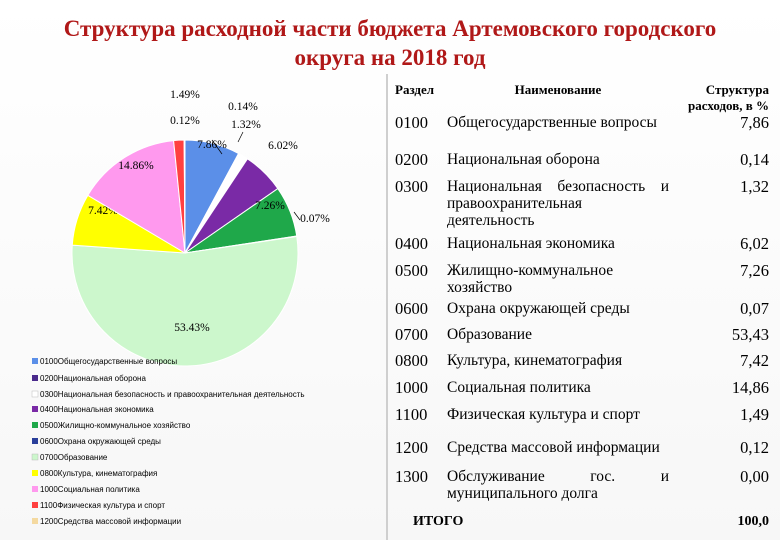 The width and height of the screenshot is (780, 540). What do you see at coordinates (411, 186) in the screenshot?
I see `row-code: 0300` at bounding box center [411, 186].